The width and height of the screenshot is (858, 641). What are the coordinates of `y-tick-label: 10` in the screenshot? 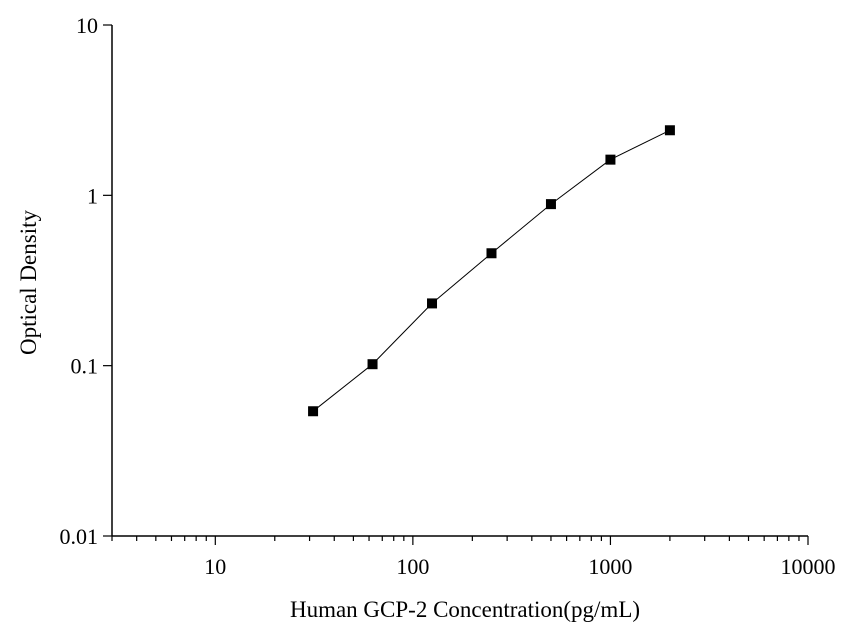 It's located at (87, 25).